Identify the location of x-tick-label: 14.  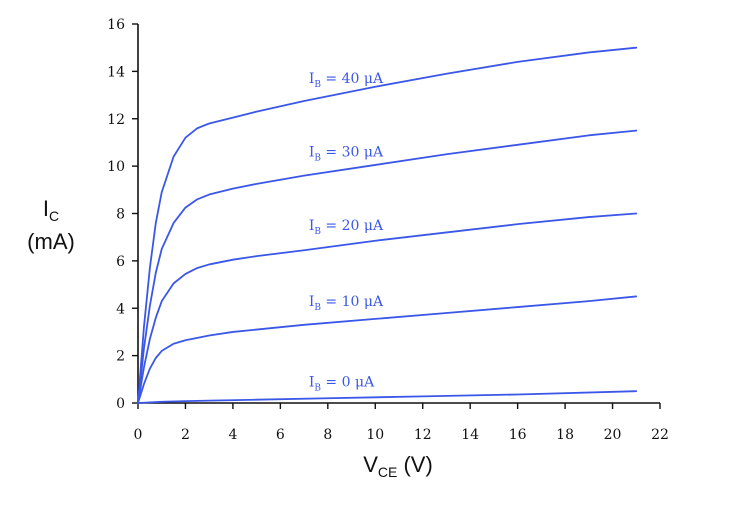
(470, 435).